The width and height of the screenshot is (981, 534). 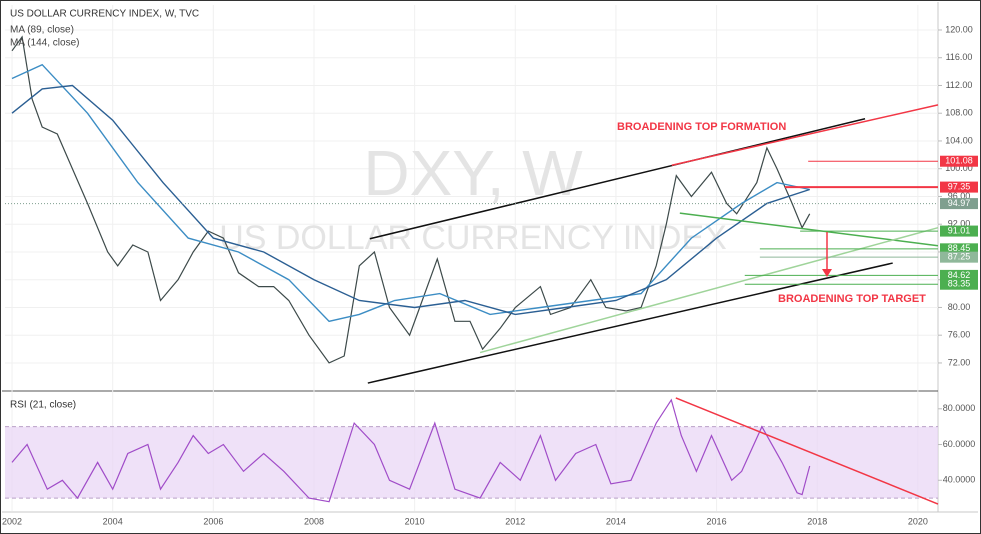 I want to click on x-tick-label: 2010, so click(x=415, y=521).